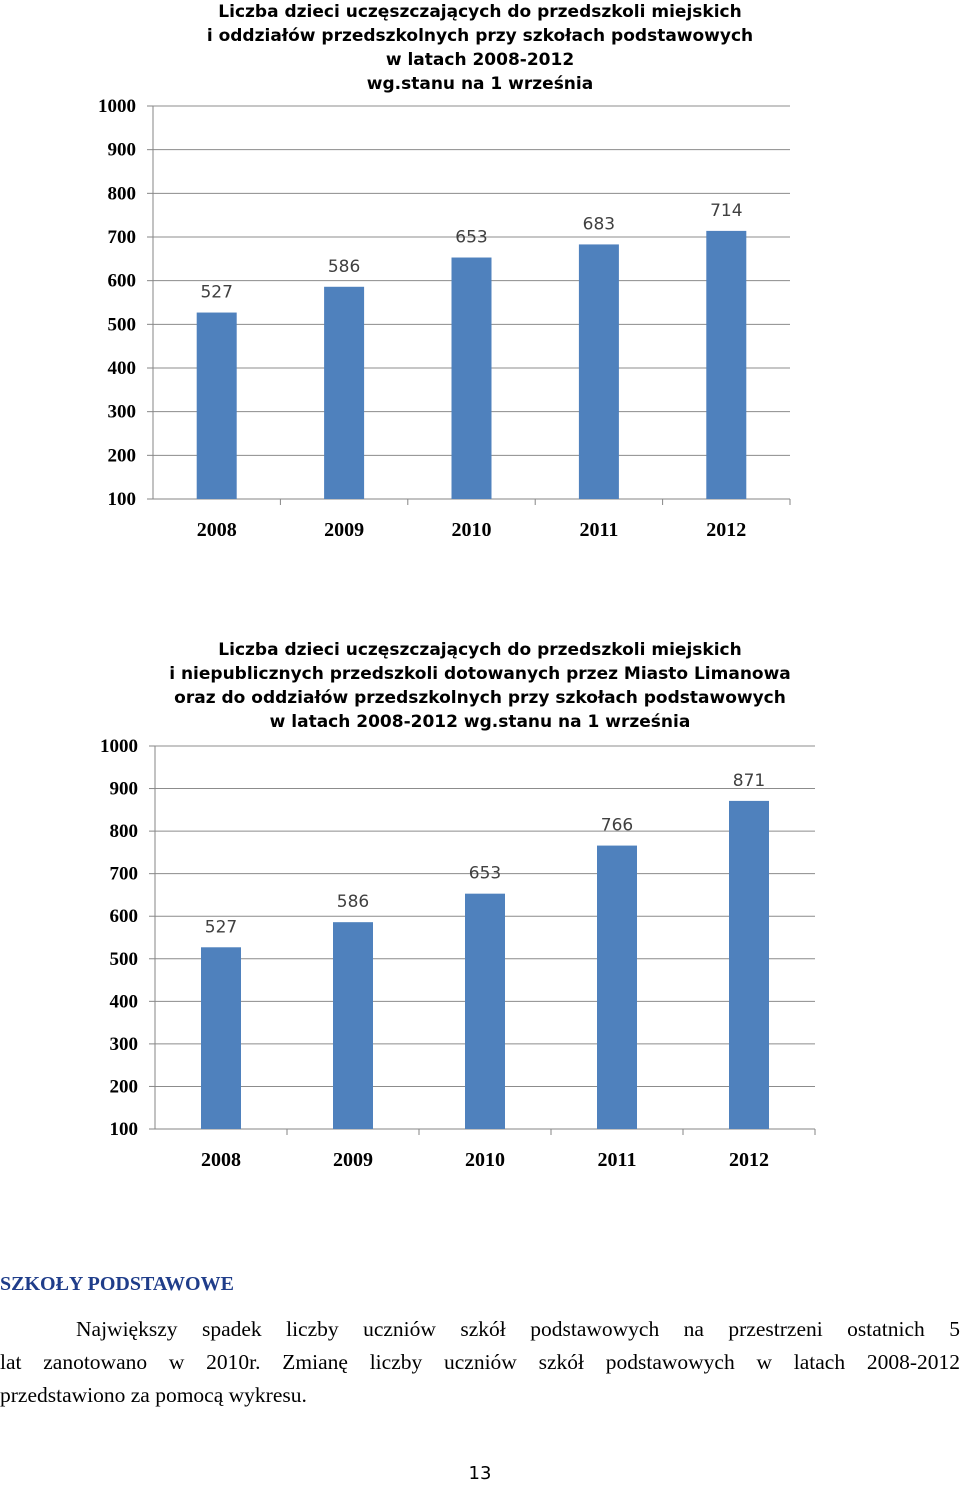  What do you see at coordinates (124, 959) in the screenshot?
I see `chart2-ytick-label: 500` at bounding box center [124, 959].